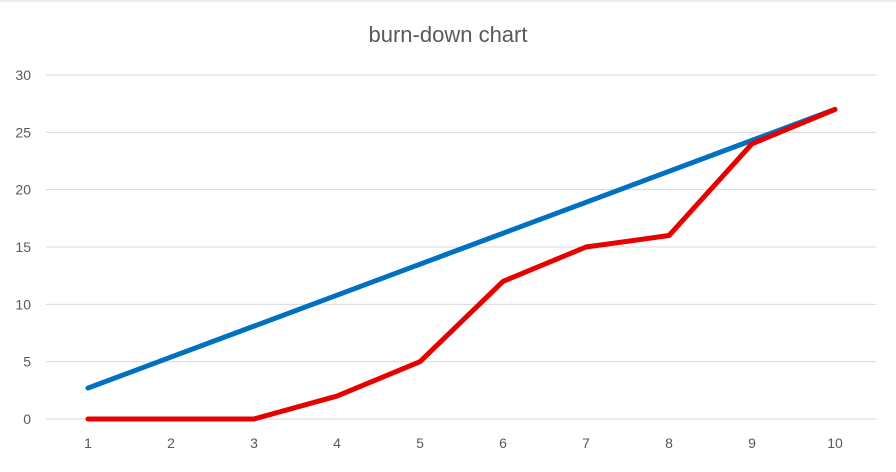 The height and width of the screenshot is (472, 896). Describe the element at coordinates (669, 443) in the screenshot. I see `x-tick-label: 8` at that location.